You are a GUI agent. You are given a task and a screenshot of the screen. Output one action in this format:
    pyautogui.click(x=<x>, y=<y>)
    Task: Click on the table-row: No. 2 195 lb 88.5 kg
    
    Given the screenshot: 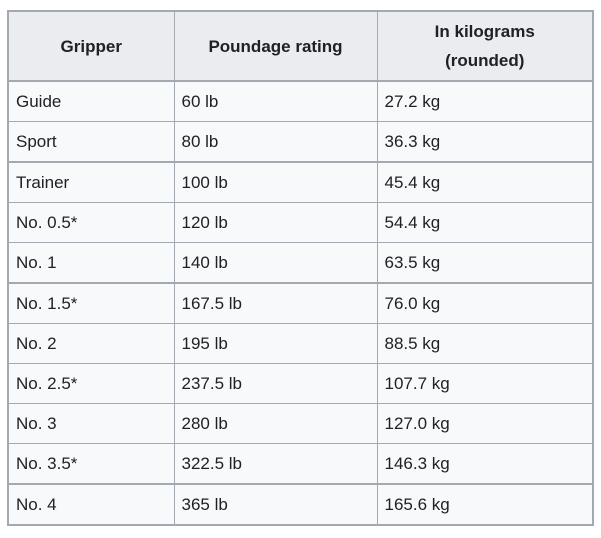 What is the action you would take?
    pyautogui.click(x=300, y=343)
    